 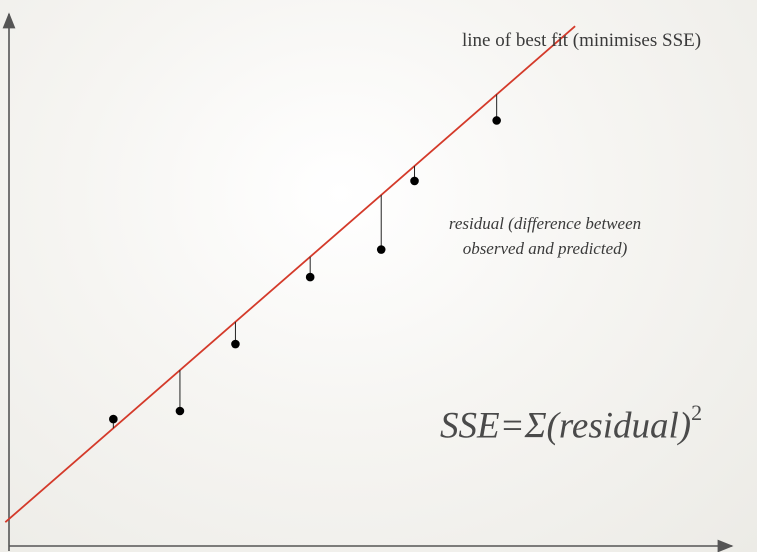 I want to click on sse-formula-base: SSE=Σ(residual), so click(x=566, y=426).